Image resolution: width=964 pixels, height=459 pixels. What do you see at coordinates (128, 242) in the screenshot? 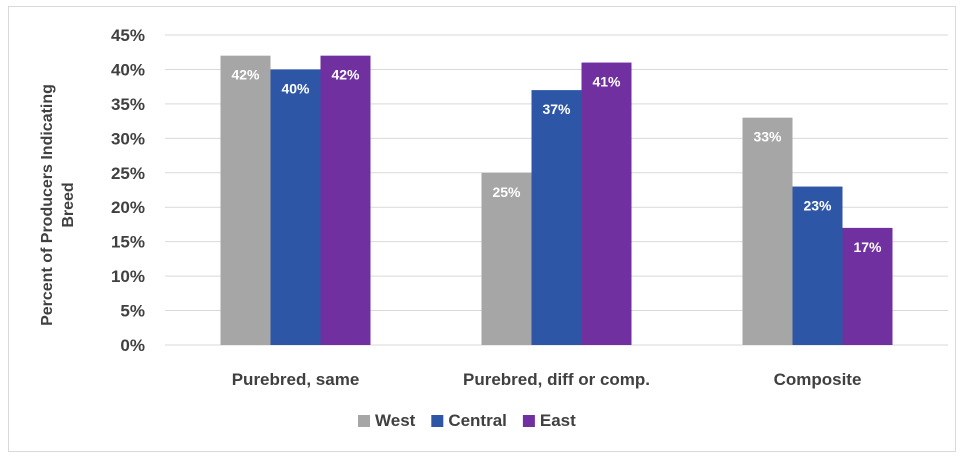
I see `y-tick-label: 15%` at bounding box center [128, 242].